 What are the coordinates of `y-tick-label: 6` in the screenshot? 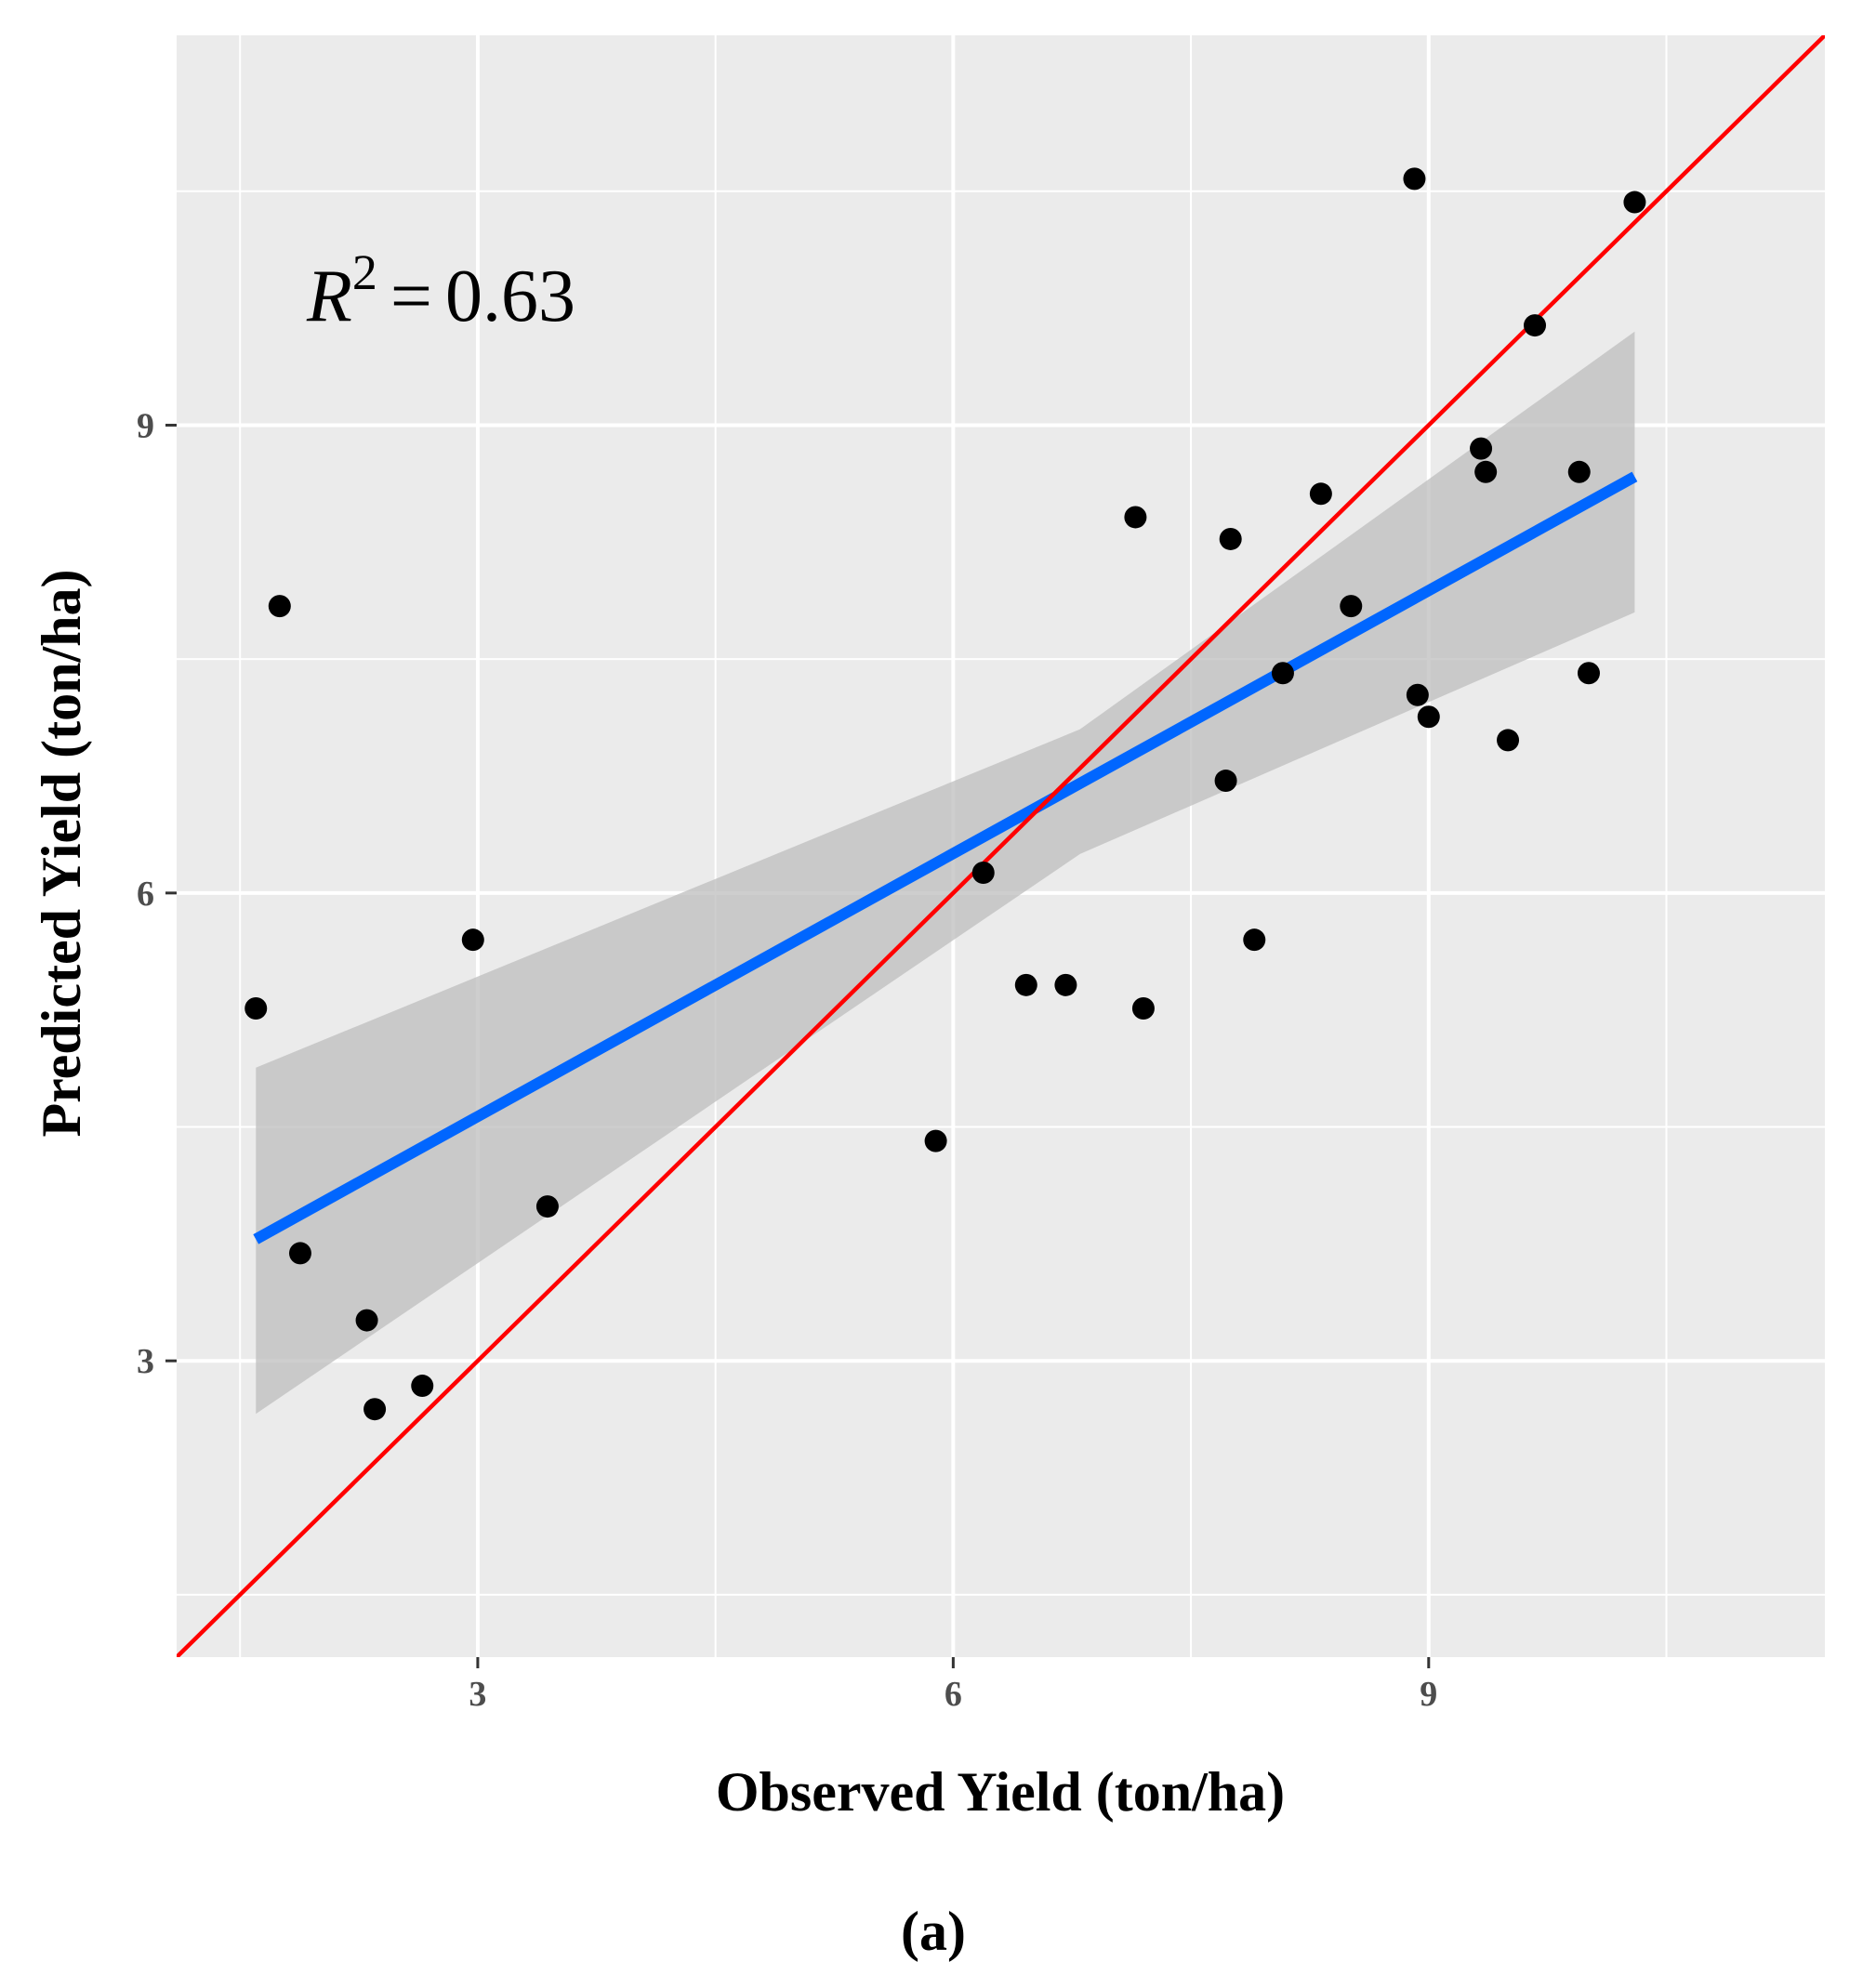 It's located at (145, 894).